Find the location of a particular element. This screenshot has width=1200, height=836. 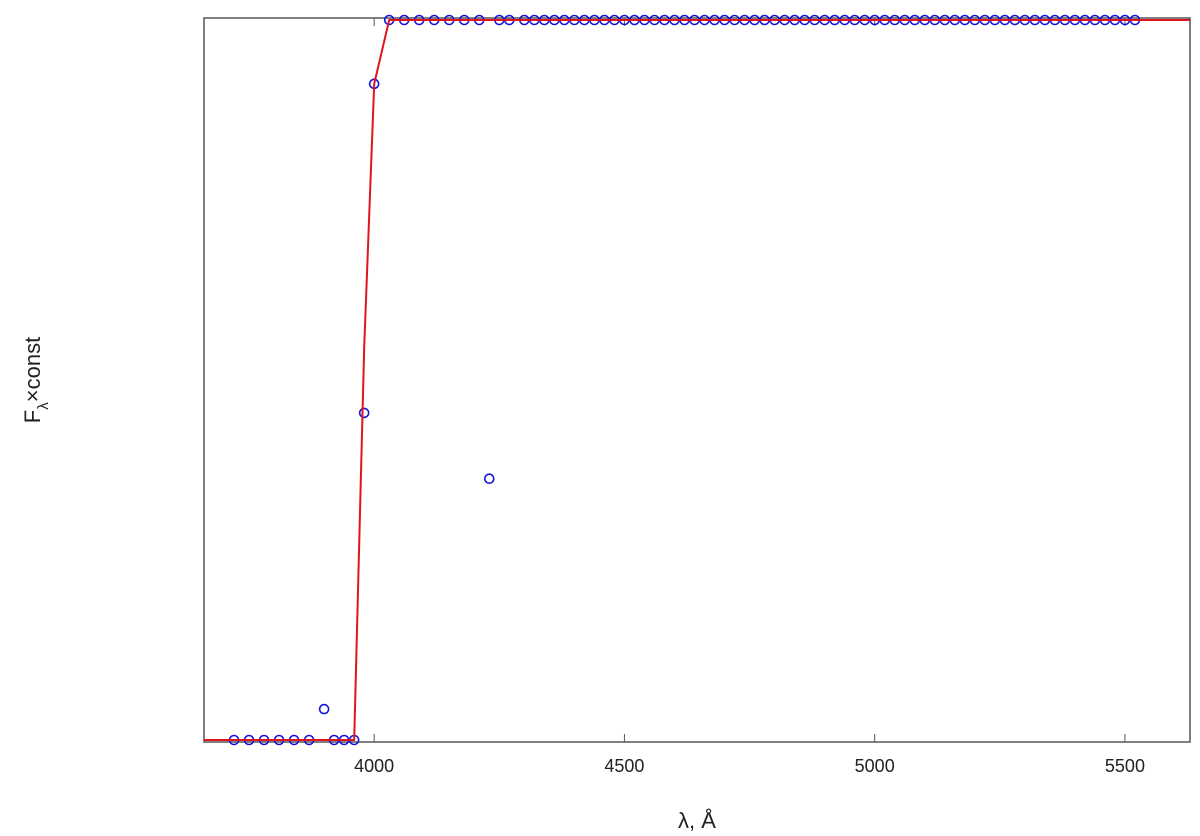

x-tick-label: 4000 is located at coordinates (374, 766).